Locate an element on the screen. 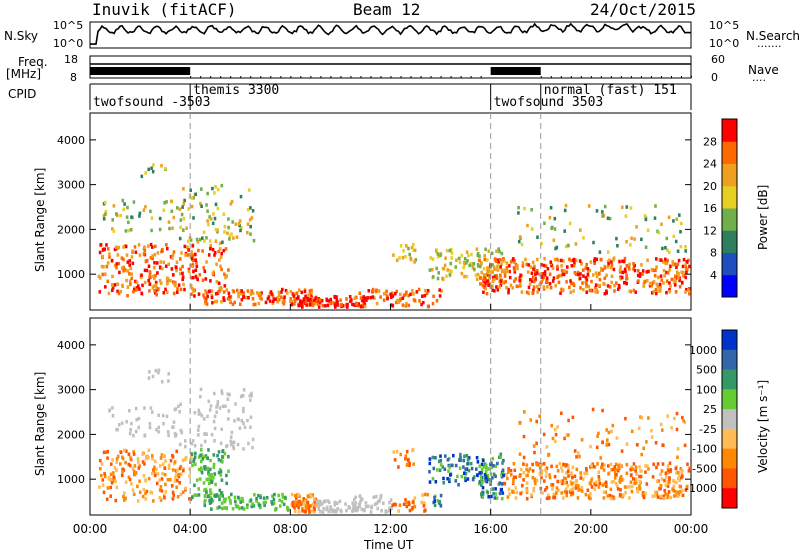 This screenshot has width=800, height=554. power-colorbar-tick: 28 is located at coordinates (710, 141).